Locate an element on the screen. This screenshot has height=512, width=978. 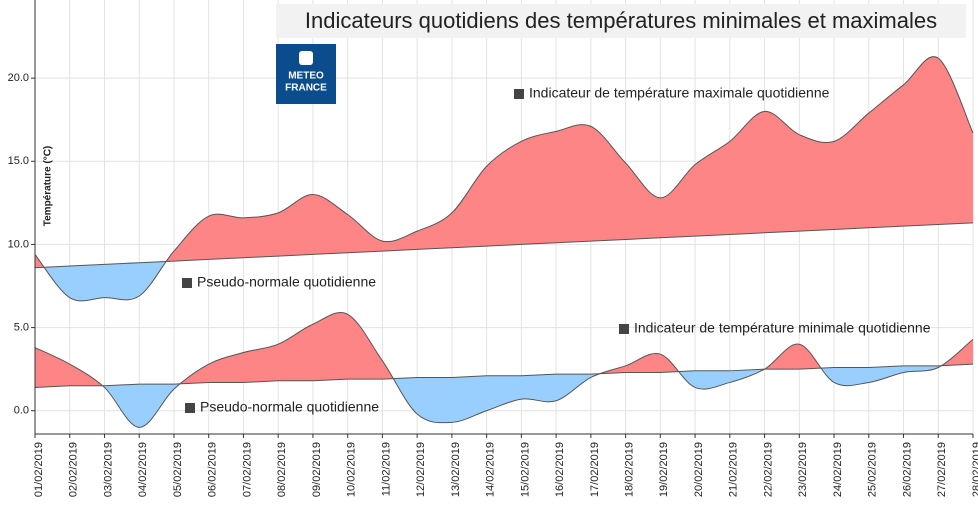
x-tick-label: 15/02/2019 is located at coordinates (525, 469).